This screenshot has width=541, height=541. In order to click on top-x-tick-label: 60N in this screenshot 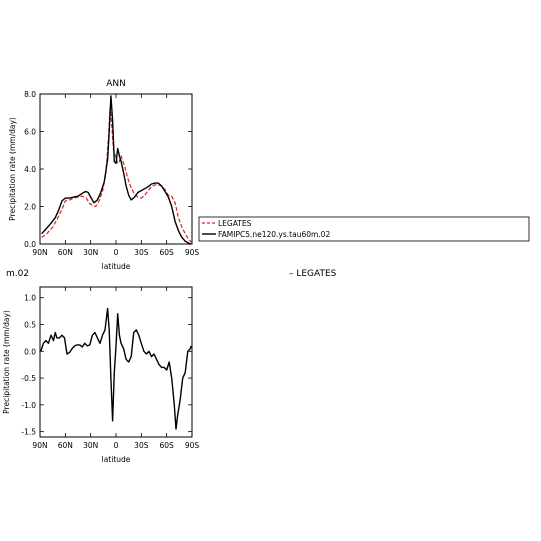, I will do `click(65, 252)`.